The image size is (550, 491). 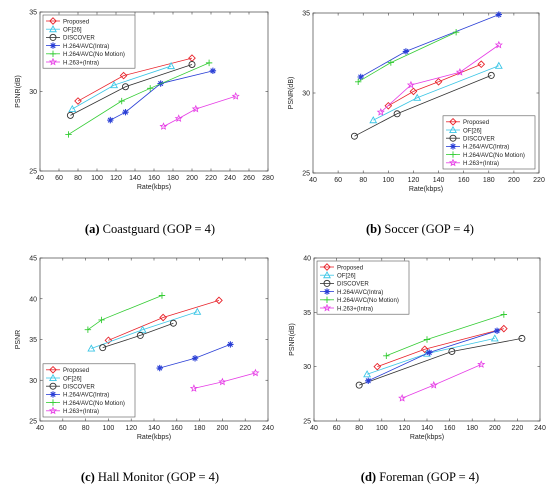 What do you see at coordinates (429, 229) in the screenshot?
I see `caption-b-text: Soccer (GOP = 4)` at bounding box center [429, 229].